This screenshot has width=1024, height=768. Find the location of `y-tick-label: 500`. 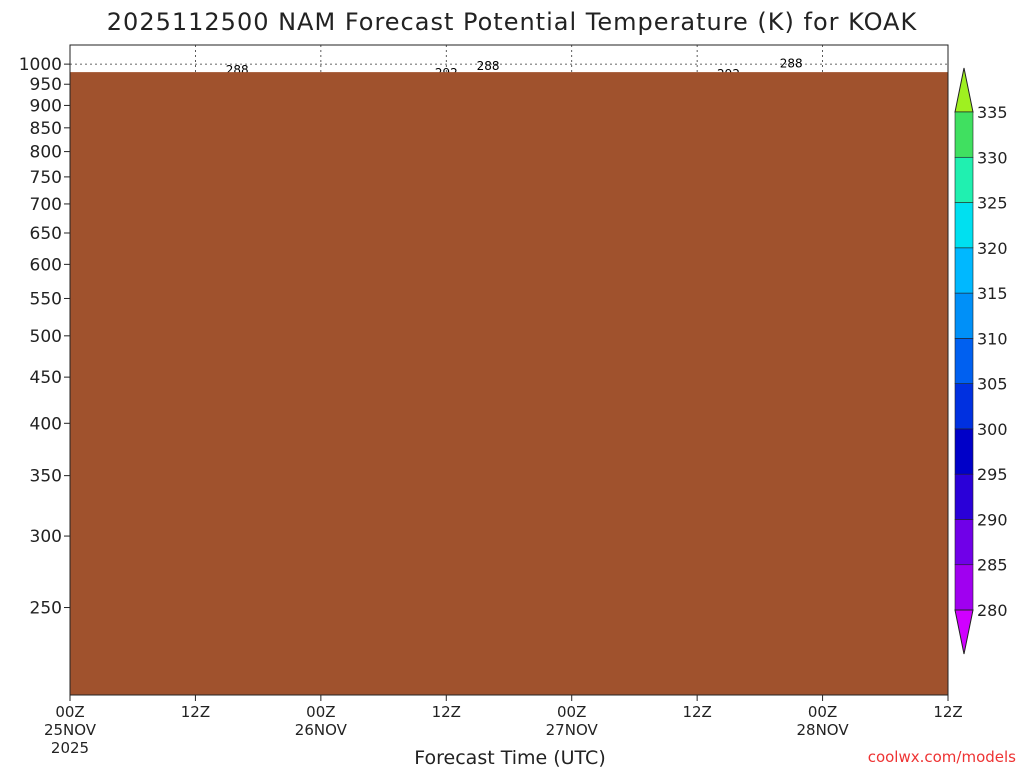

y-tick-label: 500 is located at coordinates (46, 337).